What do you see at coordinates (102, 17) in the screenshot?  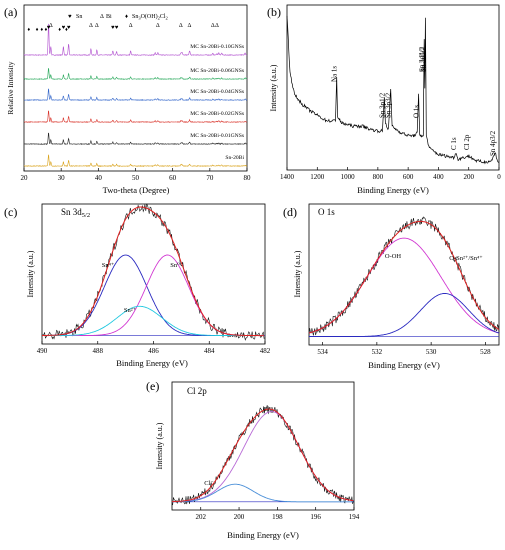 I see `legend-bi-symbol: Δ` at bounding box center [102, 17].